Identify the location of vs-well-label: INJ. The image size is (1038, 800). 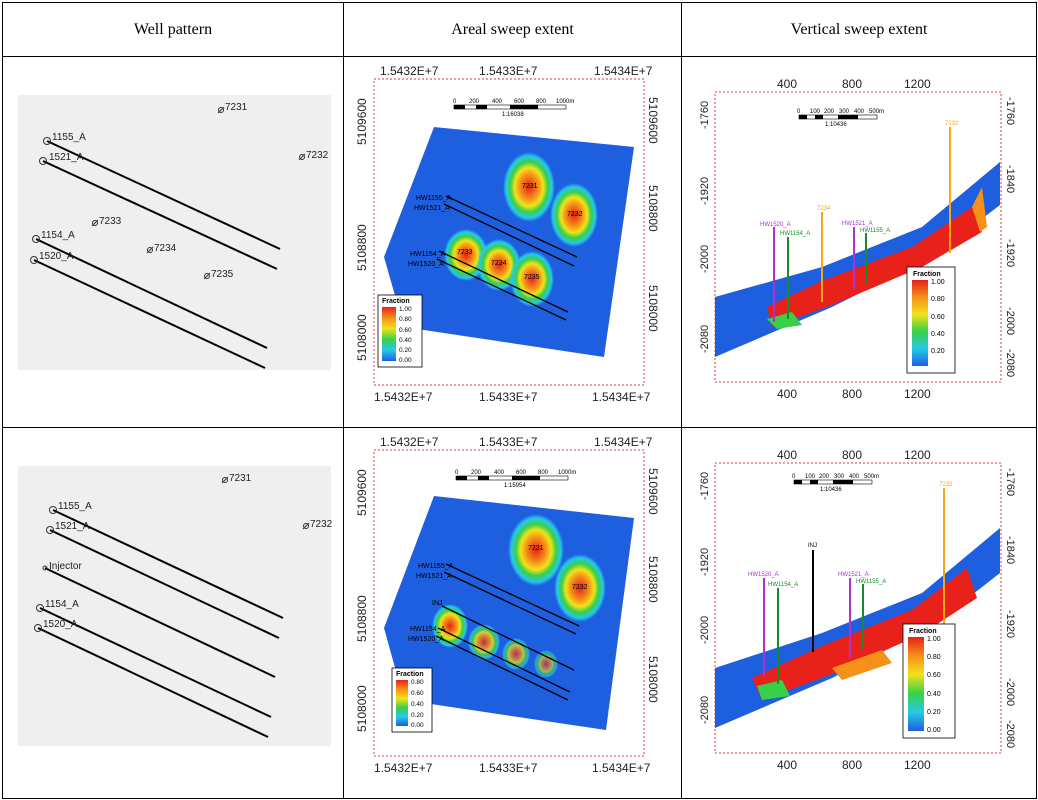
(812, 546).